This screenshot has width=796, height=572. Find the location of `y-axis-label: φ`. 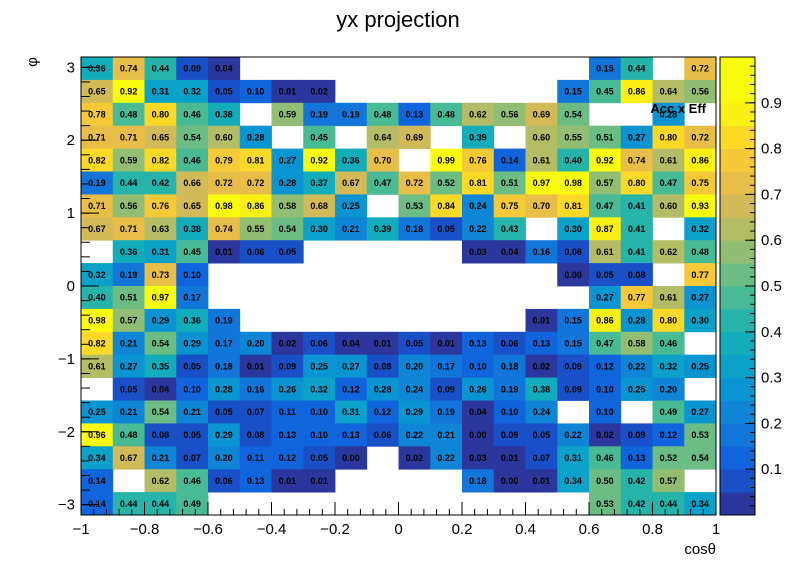

y-axis-label: φ is located at coordinates (32, 62).